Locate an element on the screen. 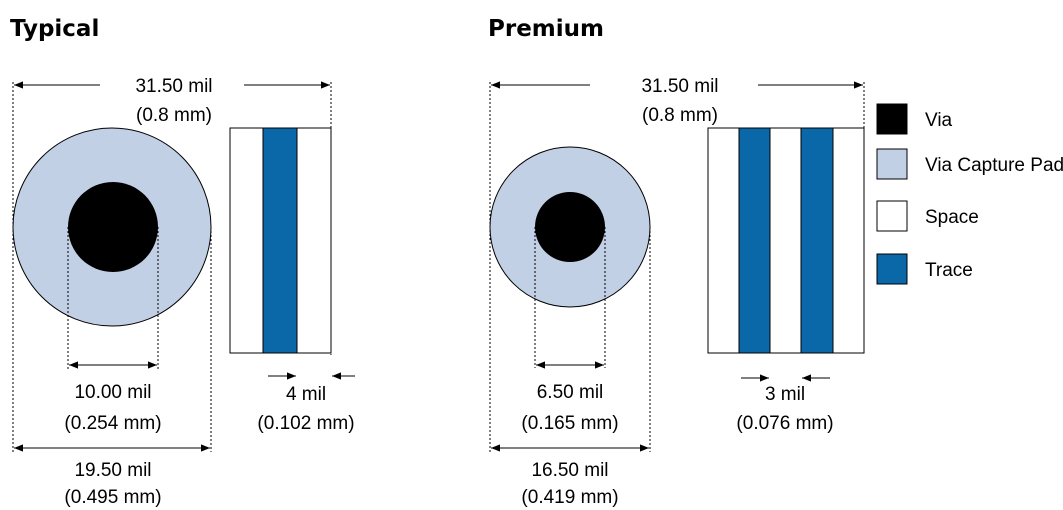 The width and height of the screenshot is (1063, 510). premium-pad-diameter-label: 16.50 mil is located at coordinates (569, 470).